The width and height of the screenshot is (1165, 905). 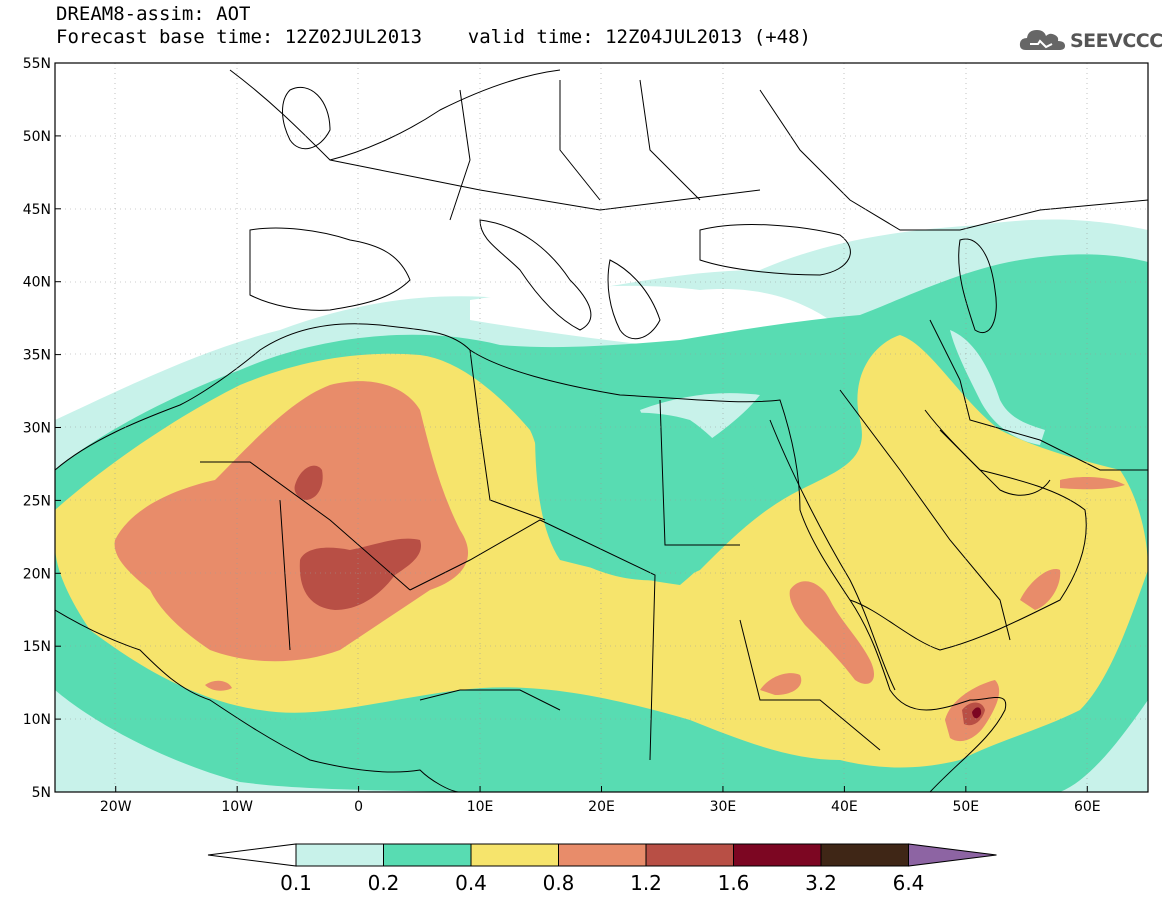 I want to click on border-iran, so click(x=1038, y=395).